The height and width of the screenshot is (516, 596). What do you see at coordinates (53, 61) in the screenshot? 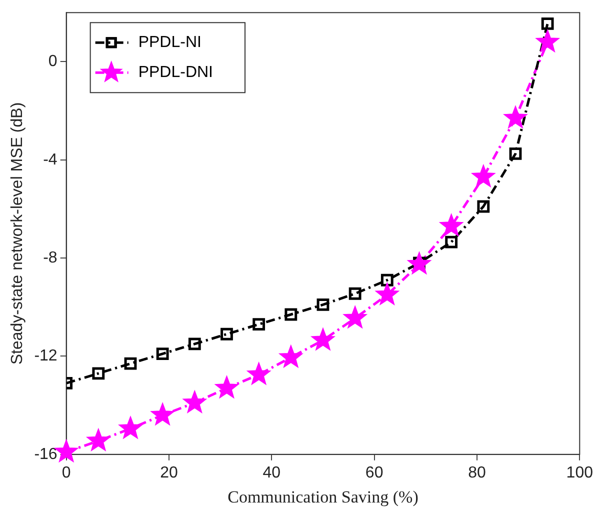
I see `y-tick-label: 0` at bounding box center [53, 61].